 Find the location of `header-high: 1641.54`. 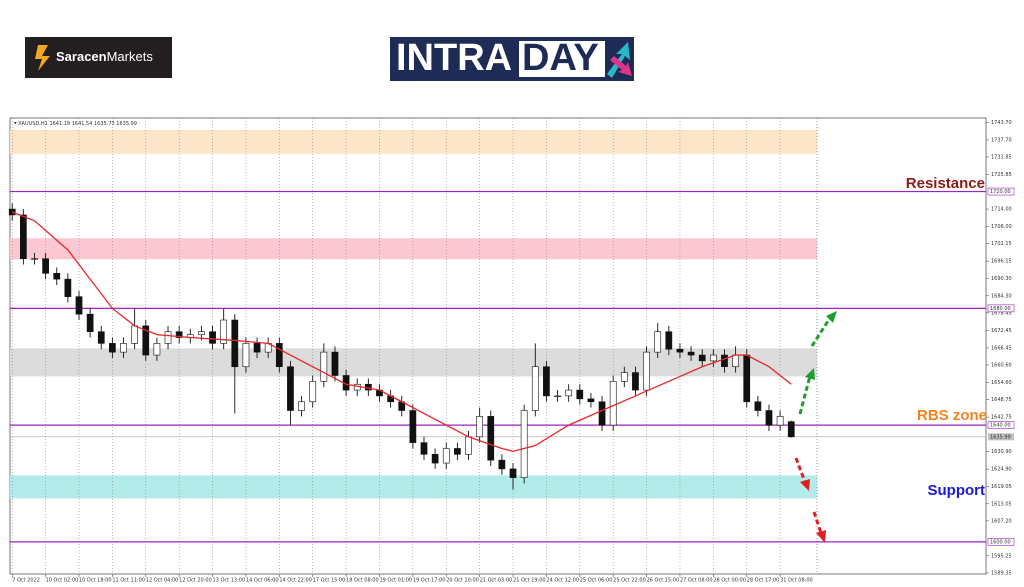

header-high: 1641.54 is located at coordinates (82, 124).